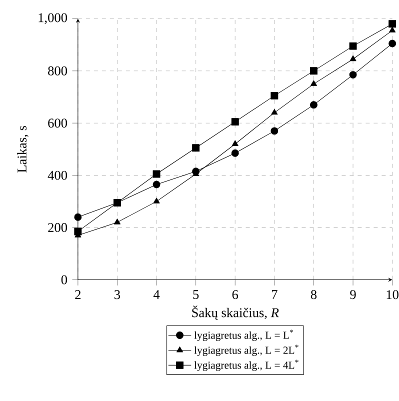 Image resolution: width=399 pixels, height=401 pixels. Describe the element at coordinates (78, 294) in the screenshot. I see `x-tick-label: 2` at that location.